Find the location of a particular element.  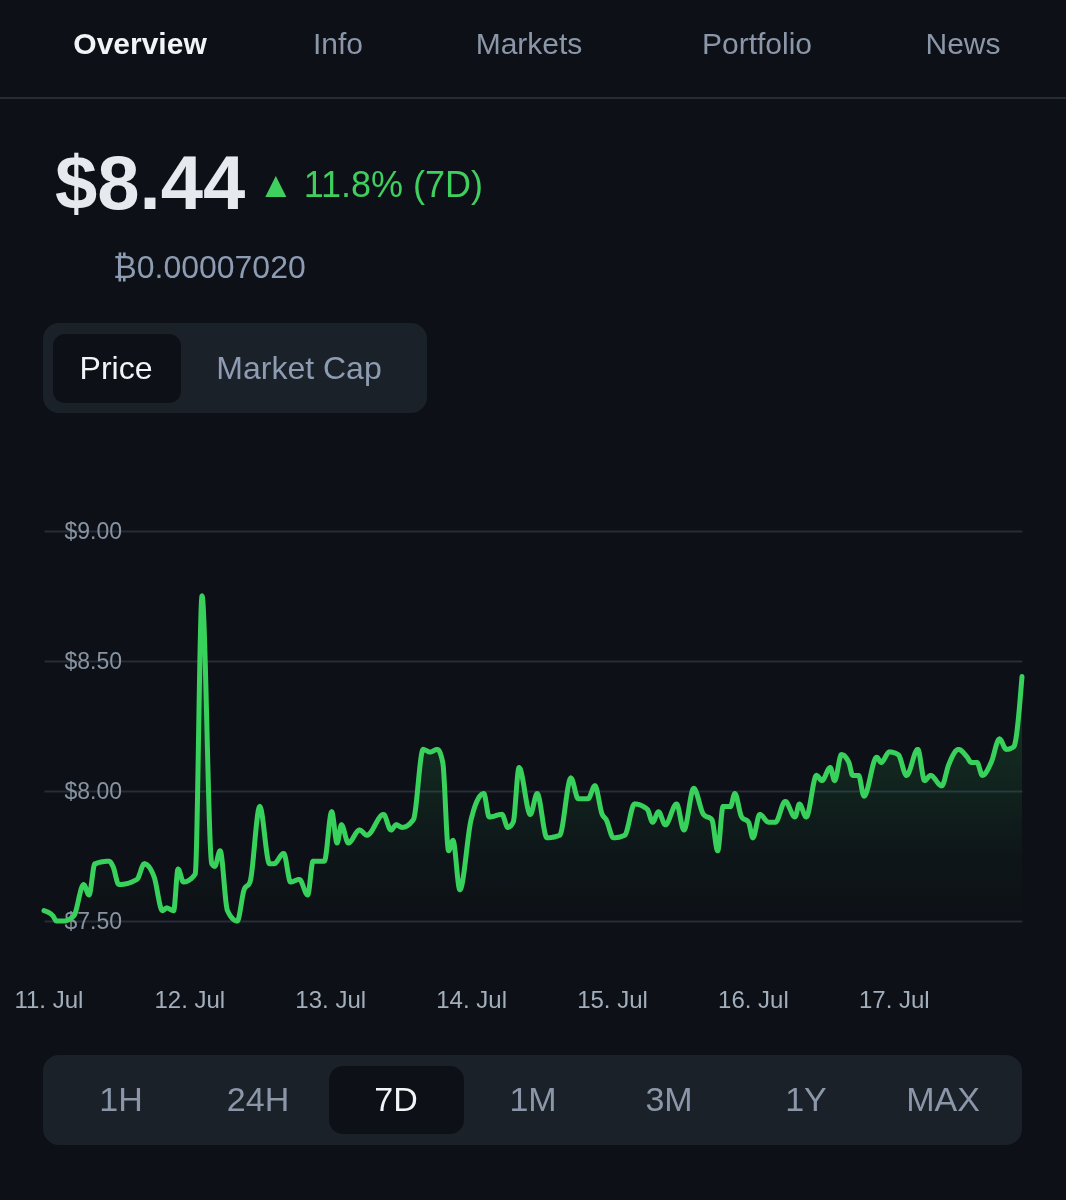

text: Overview is located at coordinates (140, 43).